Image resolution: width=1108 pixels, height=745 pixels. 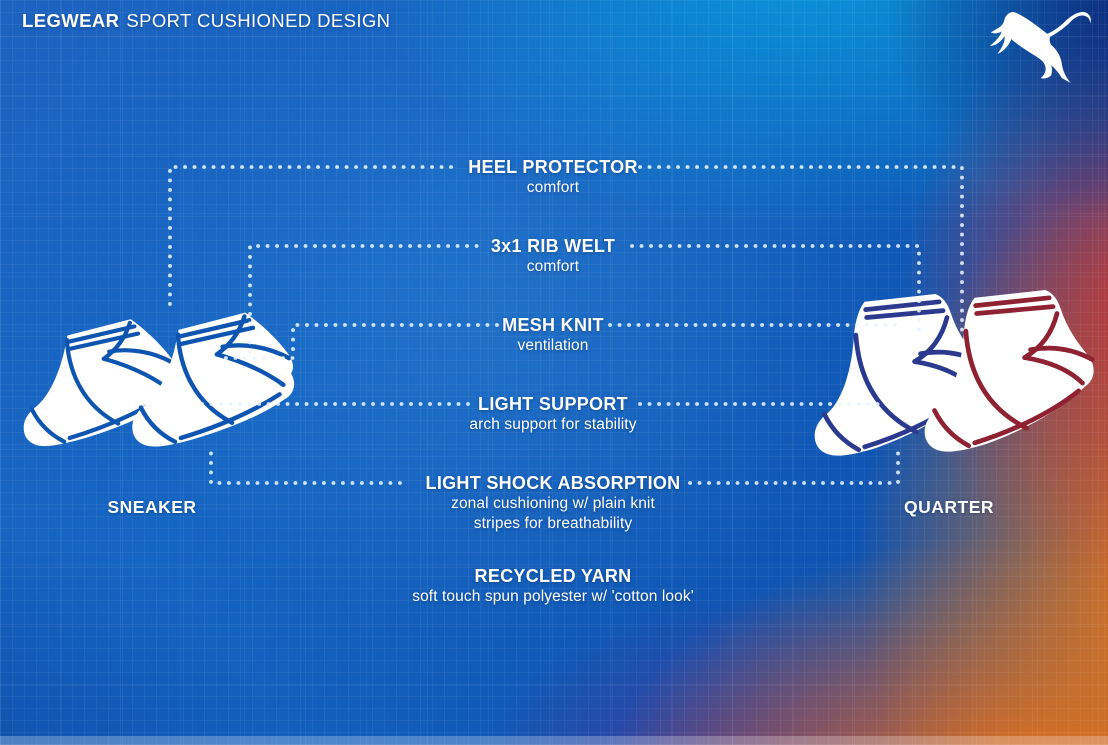 What do you see at coordinates (314, 235) in the screenshot?
I see `connector-heel-protector-left` at bounding box center [314, 235].